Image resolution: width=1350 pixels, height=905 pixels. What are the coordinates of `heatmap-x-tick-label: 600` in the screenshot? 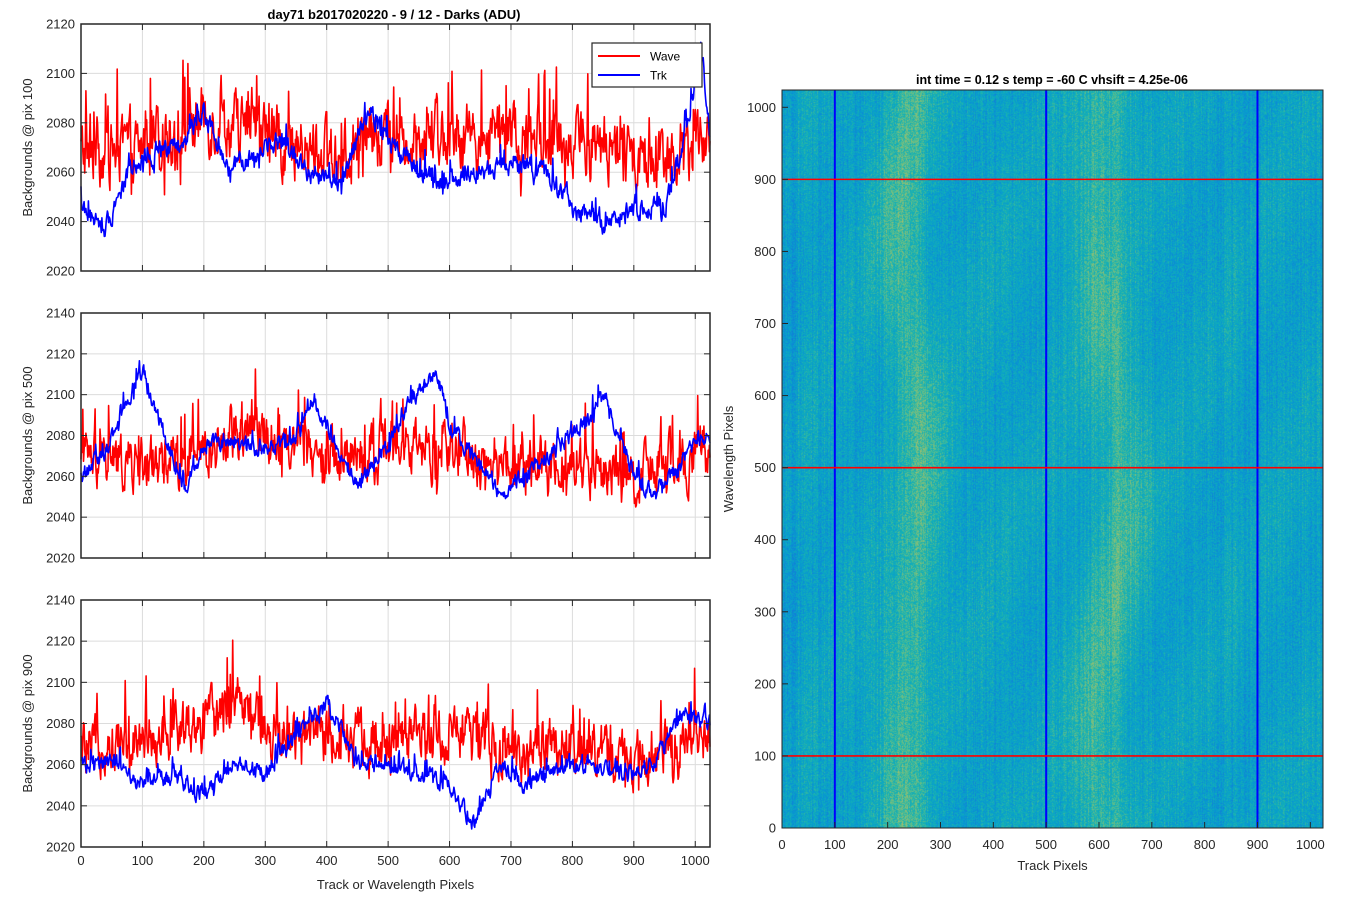 It's located at (1099, 844).